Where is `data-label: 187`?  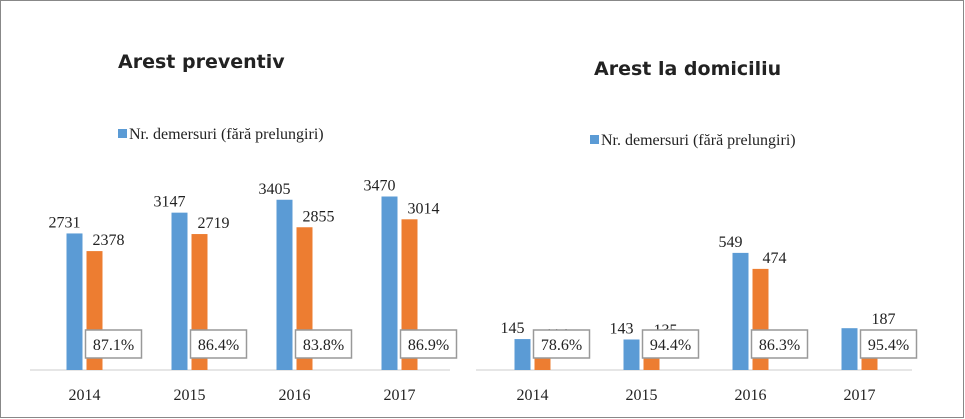
data-label: 187 is located at coordinates (884, 319).